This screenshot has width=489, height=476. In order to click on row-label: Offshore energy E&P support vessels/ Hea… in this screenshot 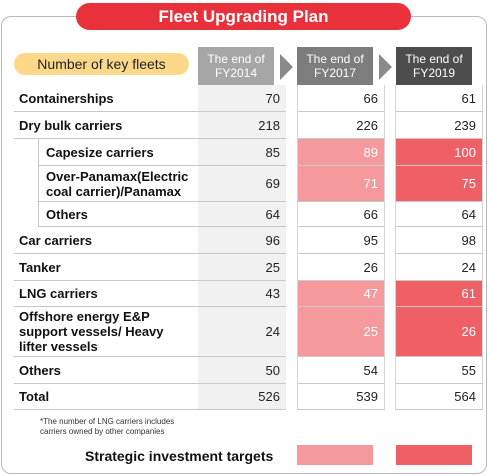, I will do `click(106, 332)`.